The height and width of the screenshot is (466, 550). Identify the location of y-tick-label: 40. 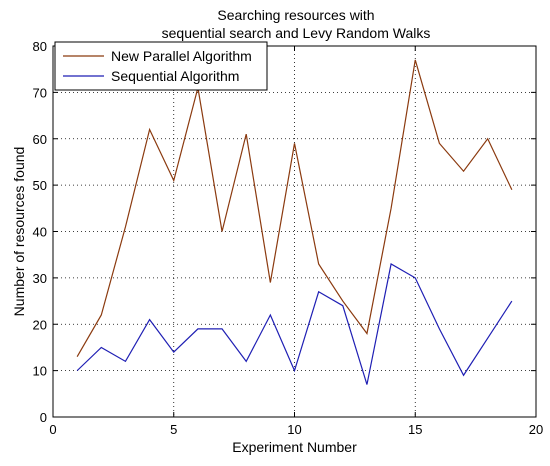
(40, 232).